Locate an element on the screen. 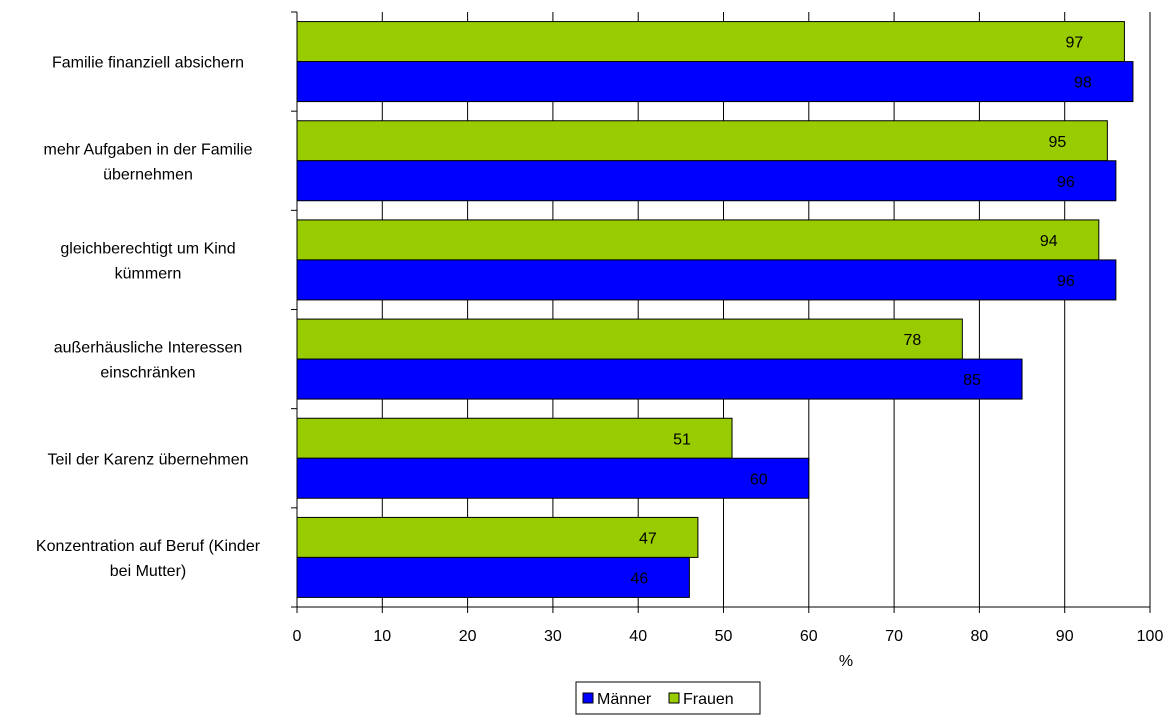 This screenshot has width=1168, height=716. x-tick-label: 40 is located at coordinates (638, 636).